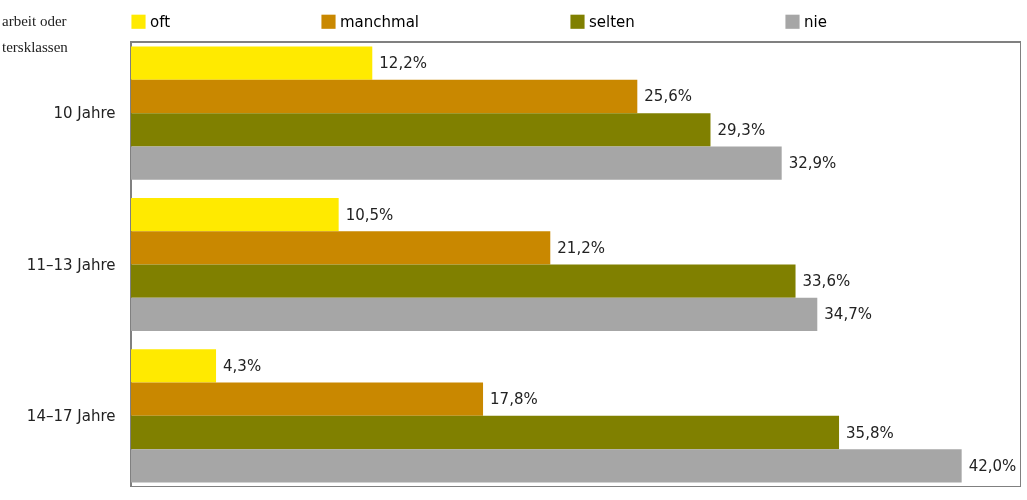  Describe the element at coordinates (242, 365) in the screenshot. I see `data-label: 4,3%` at that location.